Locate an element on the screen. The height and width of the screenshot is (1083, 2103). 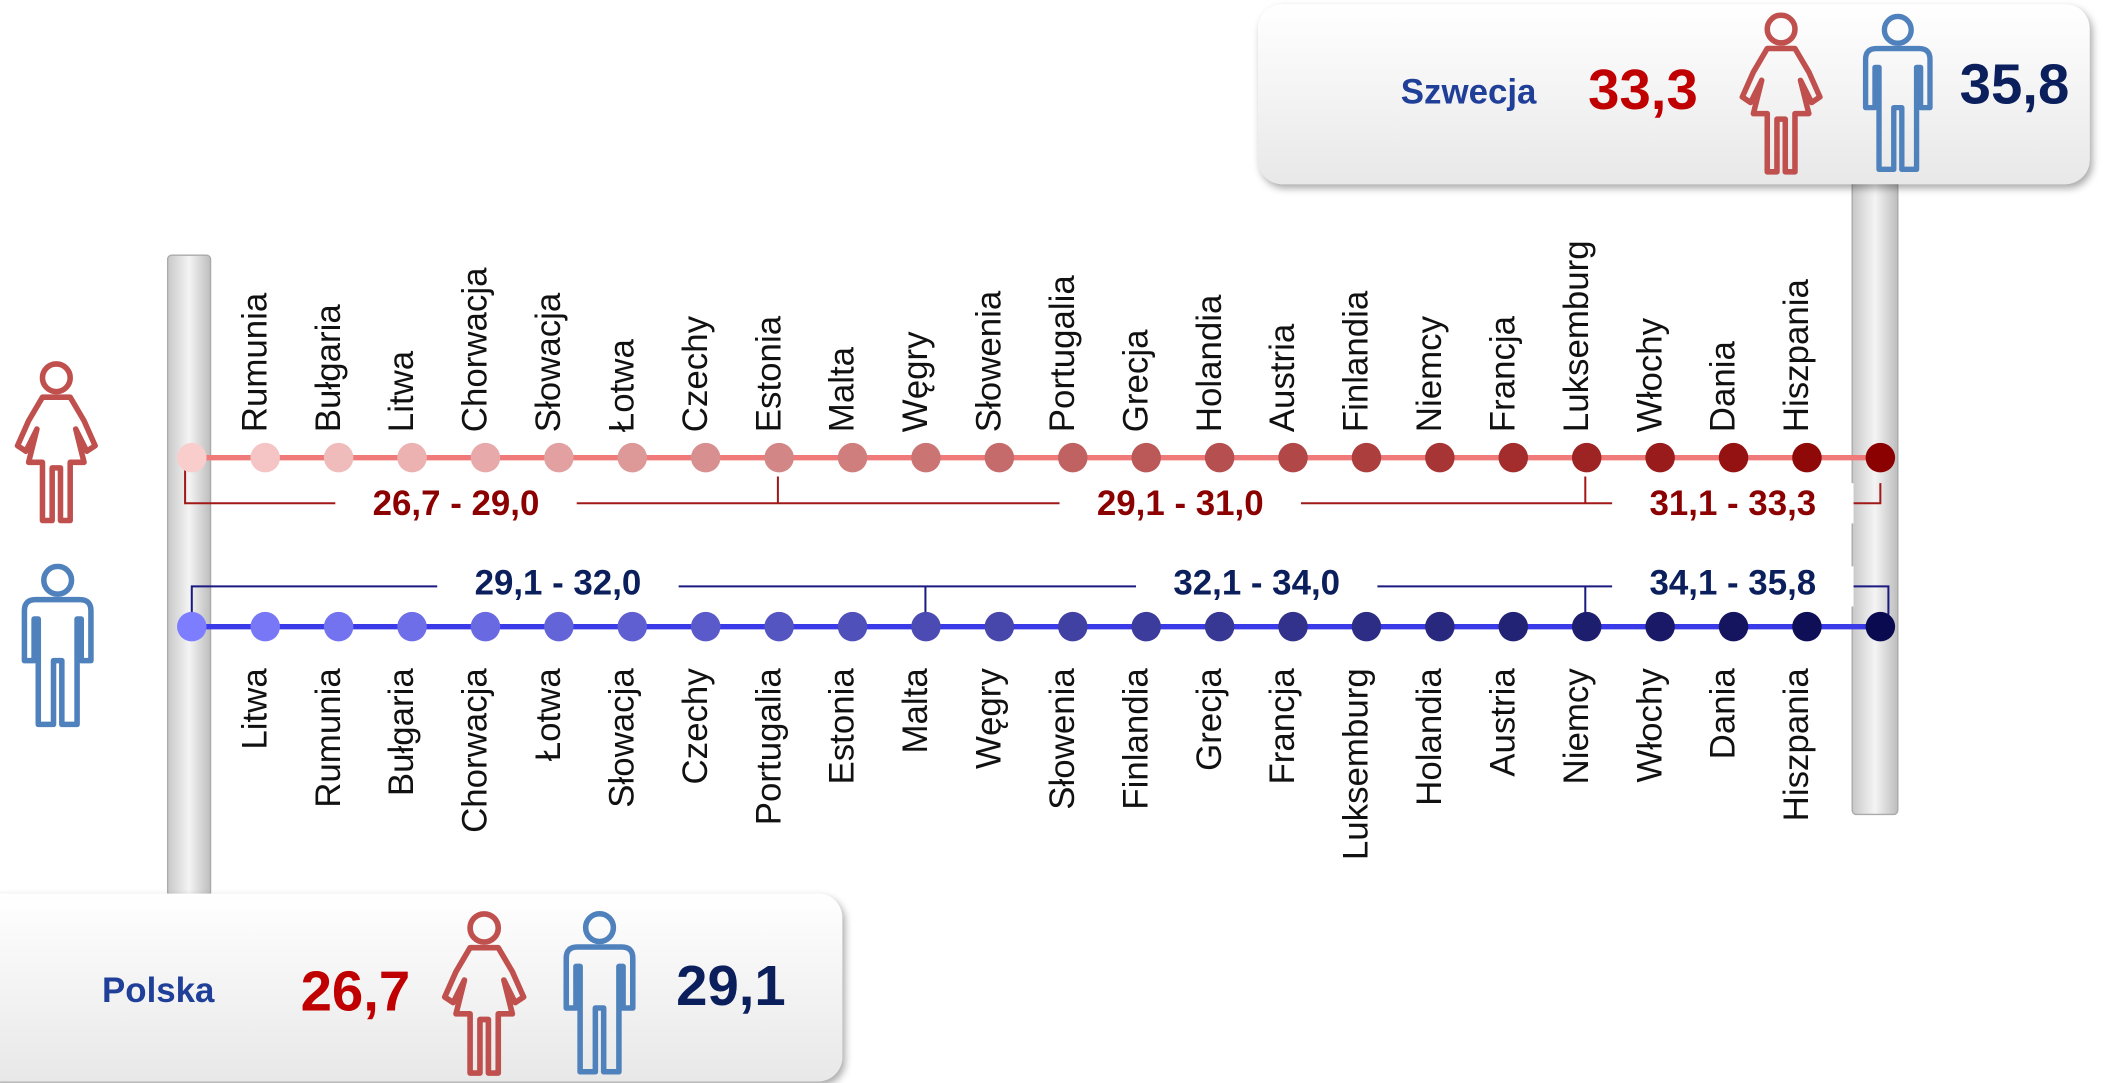
men-value: 35,8 is located at coordinates (2015, 84).